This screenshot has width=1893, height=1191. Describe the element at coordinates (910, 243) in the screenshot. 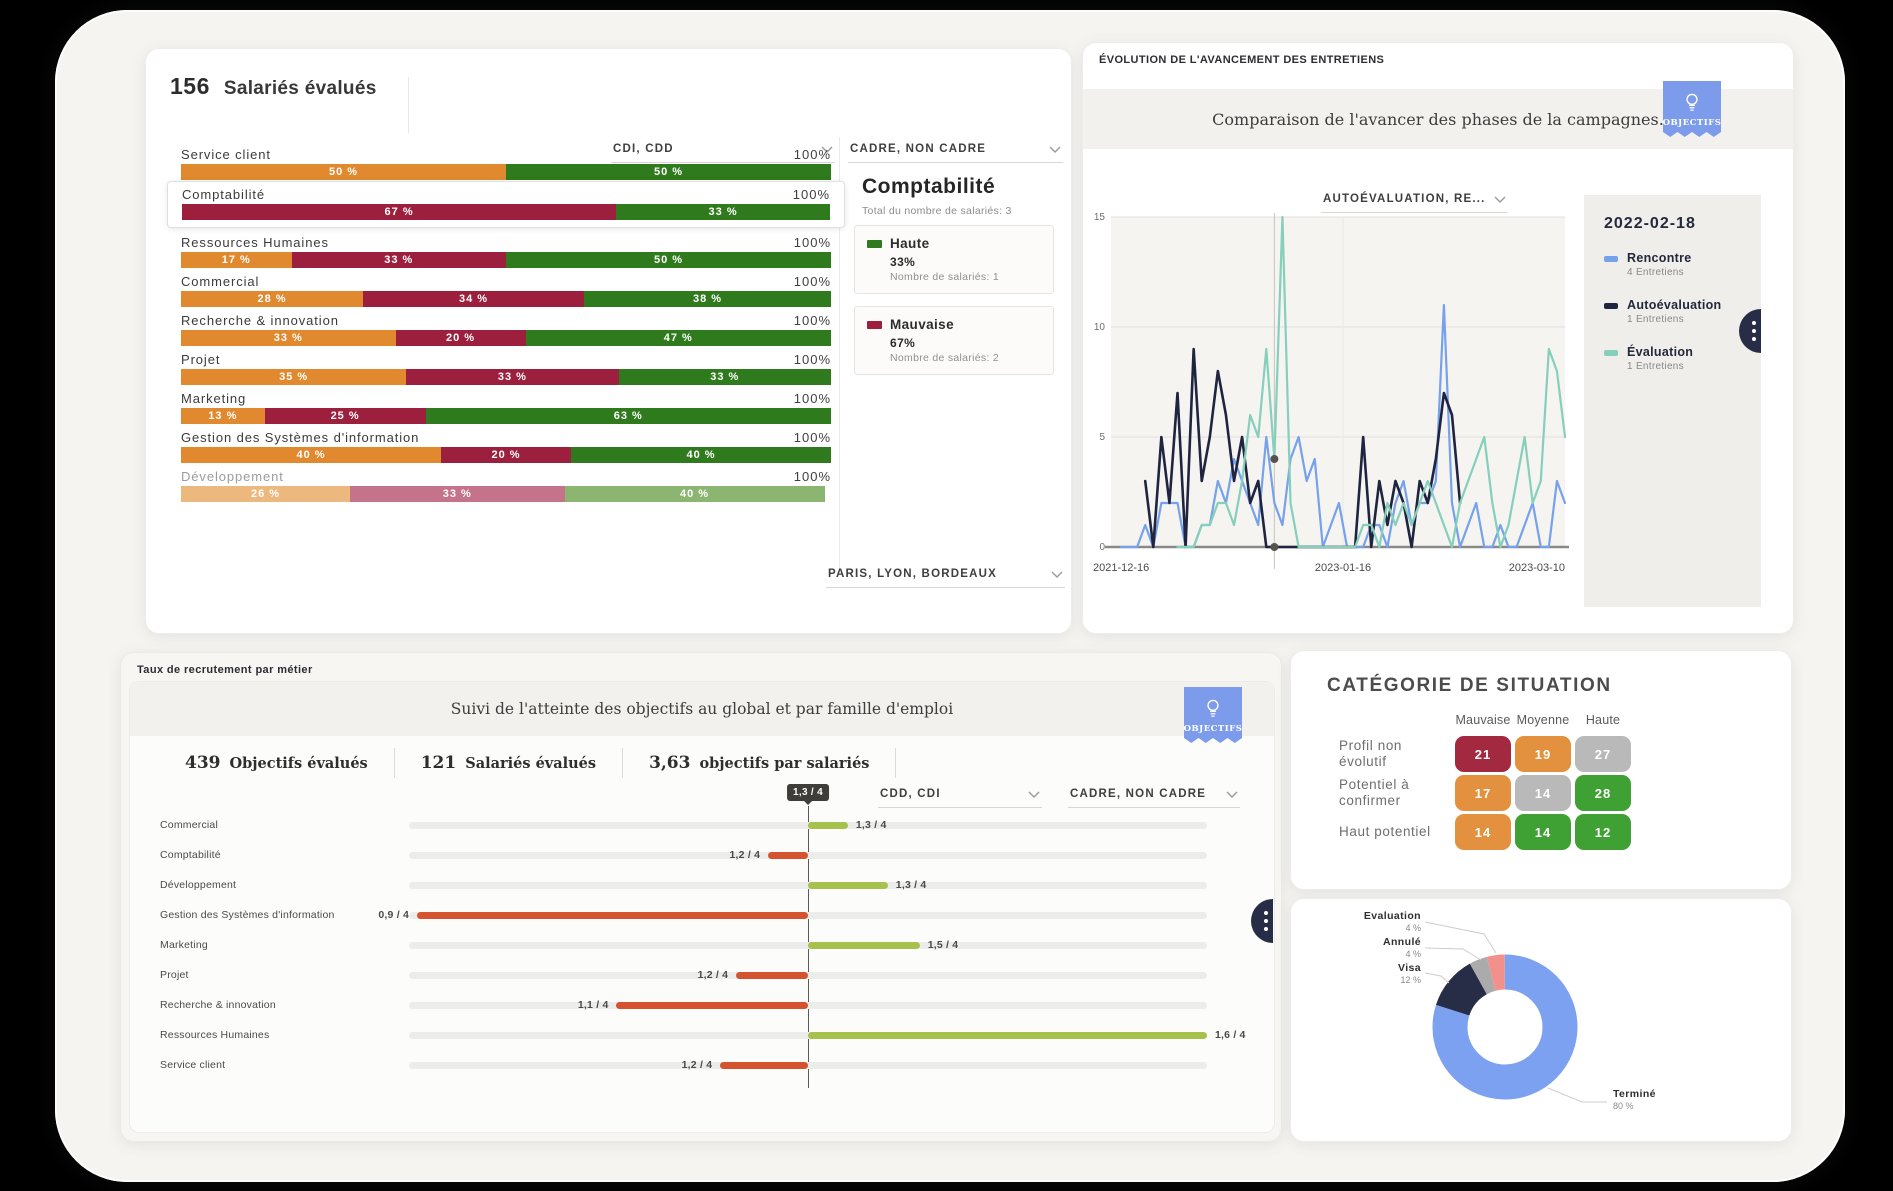

I see `category-name: Haute` at that location.